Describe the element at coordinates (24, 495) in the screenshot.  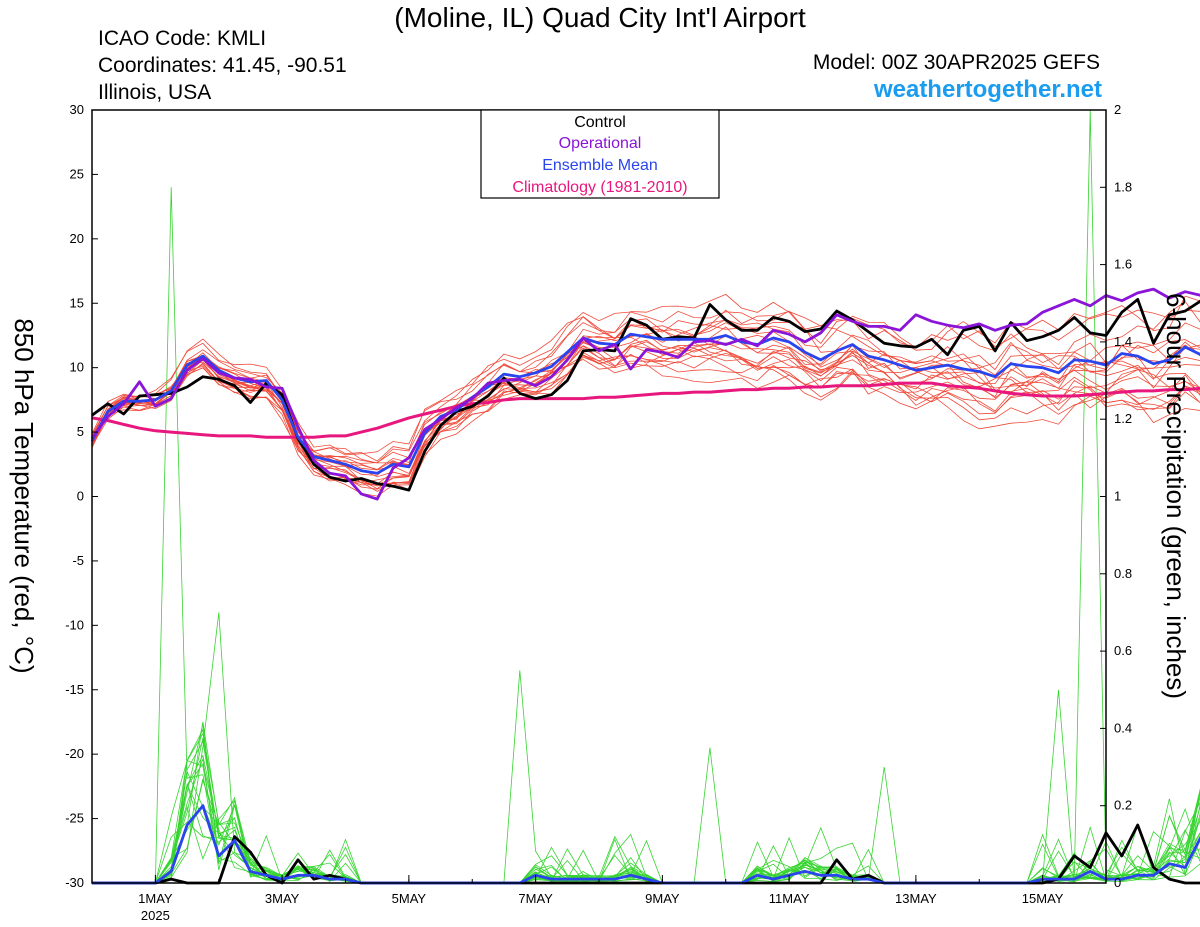
I see `left-axis-label: 850 hPa Temperature (red, °C)` at that location.